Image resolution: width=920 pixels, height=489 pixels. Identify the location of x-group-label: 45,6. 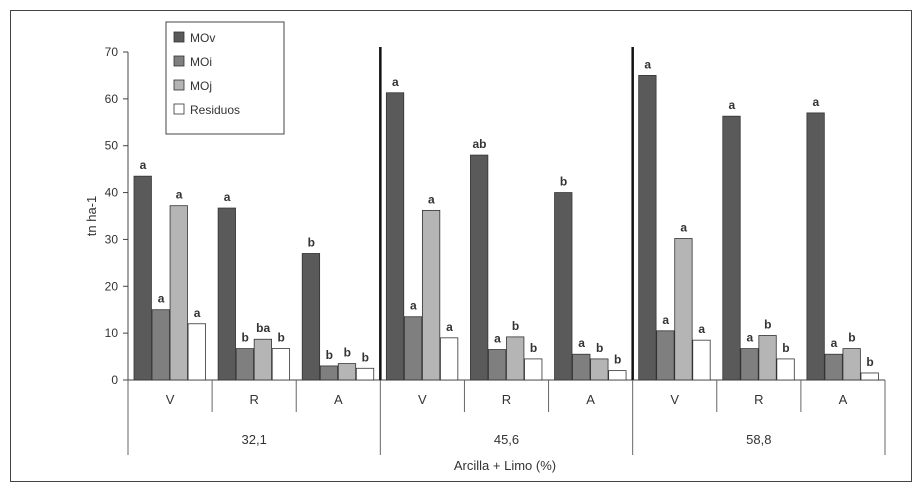
(506, 439).